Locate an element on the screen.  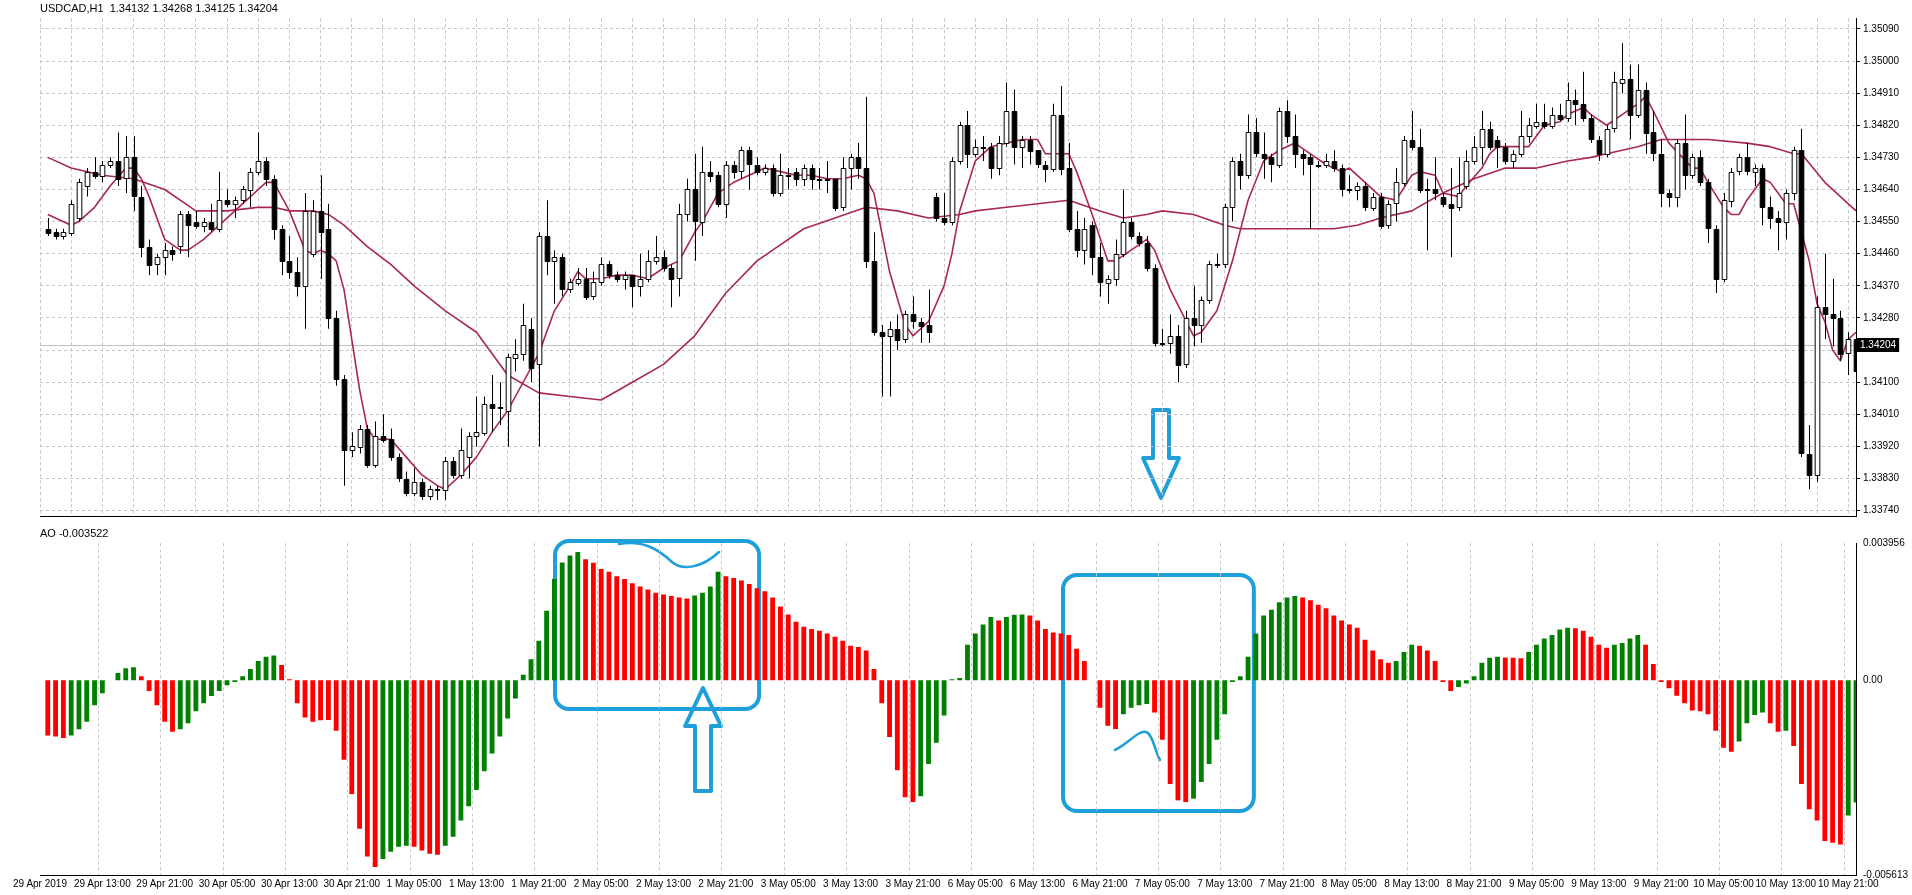
x-tick-label: 8 May 21:00 is located at coordinates (1474, 883).